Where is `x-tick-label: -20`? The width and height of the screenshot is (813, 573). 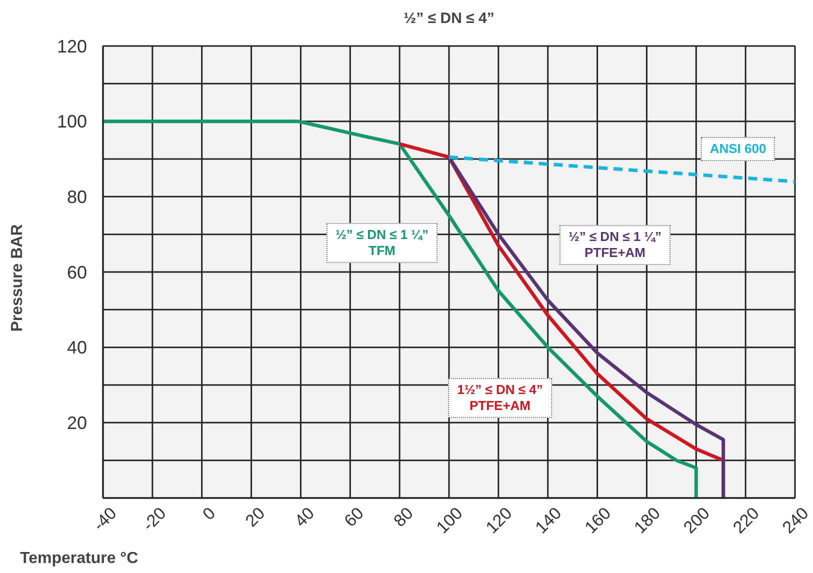
x-tick-label: -20 is located at coordinates (154, 519).